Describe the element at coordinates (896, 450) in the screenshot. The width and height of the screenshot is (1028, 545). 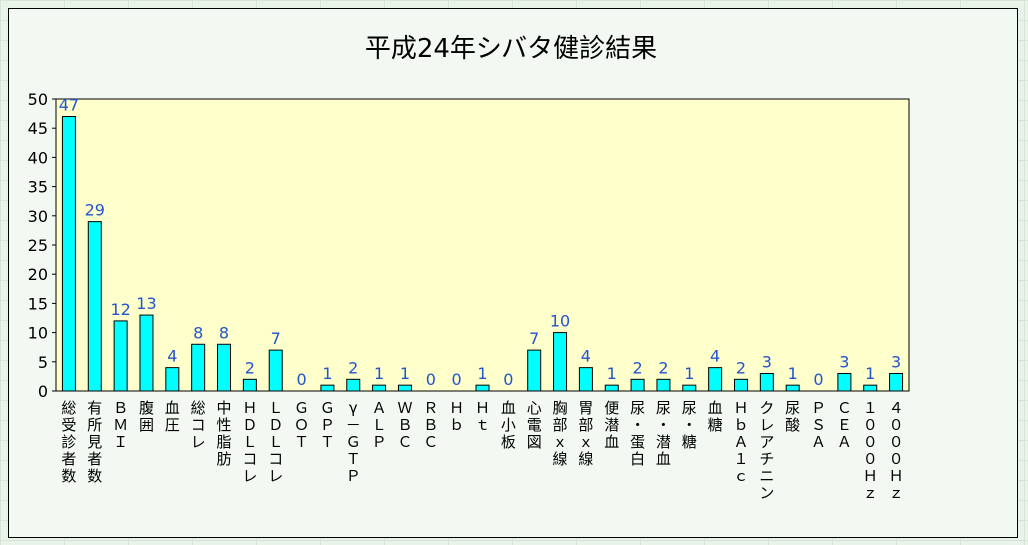
I see `category-label: ４０００Ｈｚ` at that location.